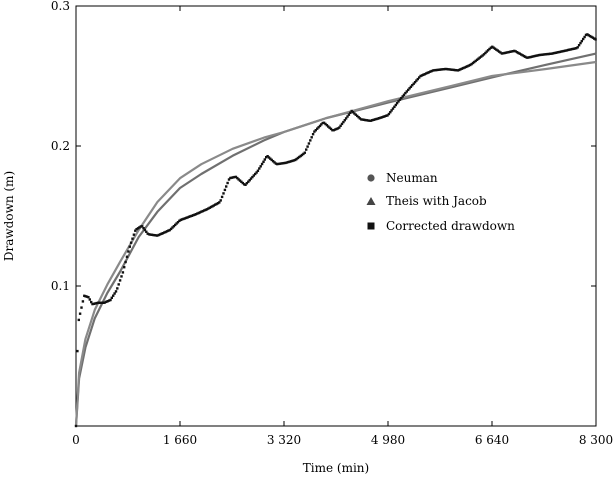  I want to click on x-tick-label: 0, so click(76, 440).